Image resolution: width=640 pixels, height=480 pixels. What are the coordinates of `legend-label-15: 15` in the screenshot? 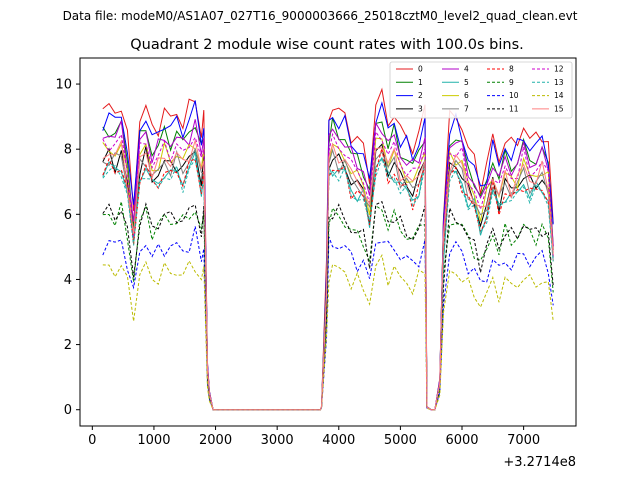 It's located at (559, 109).